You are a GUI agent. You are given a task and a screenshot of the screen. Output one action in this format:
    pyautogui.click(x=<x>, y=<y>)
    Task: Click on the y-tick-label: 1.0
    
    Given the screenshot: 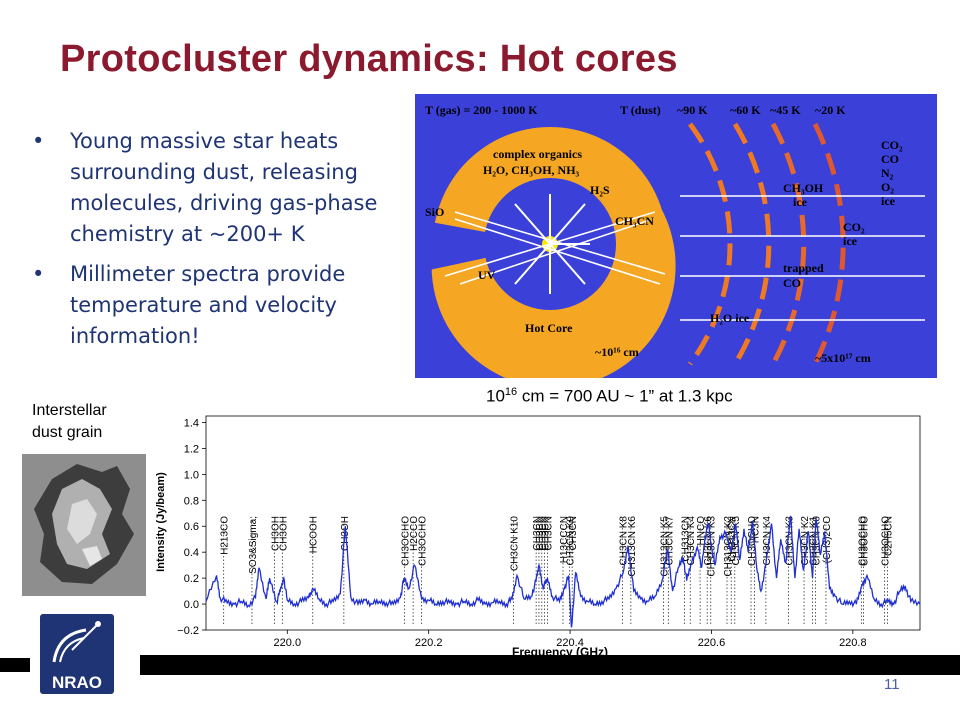 What is the action you would take?
    pyautogui.click(x=191, y=475)
    